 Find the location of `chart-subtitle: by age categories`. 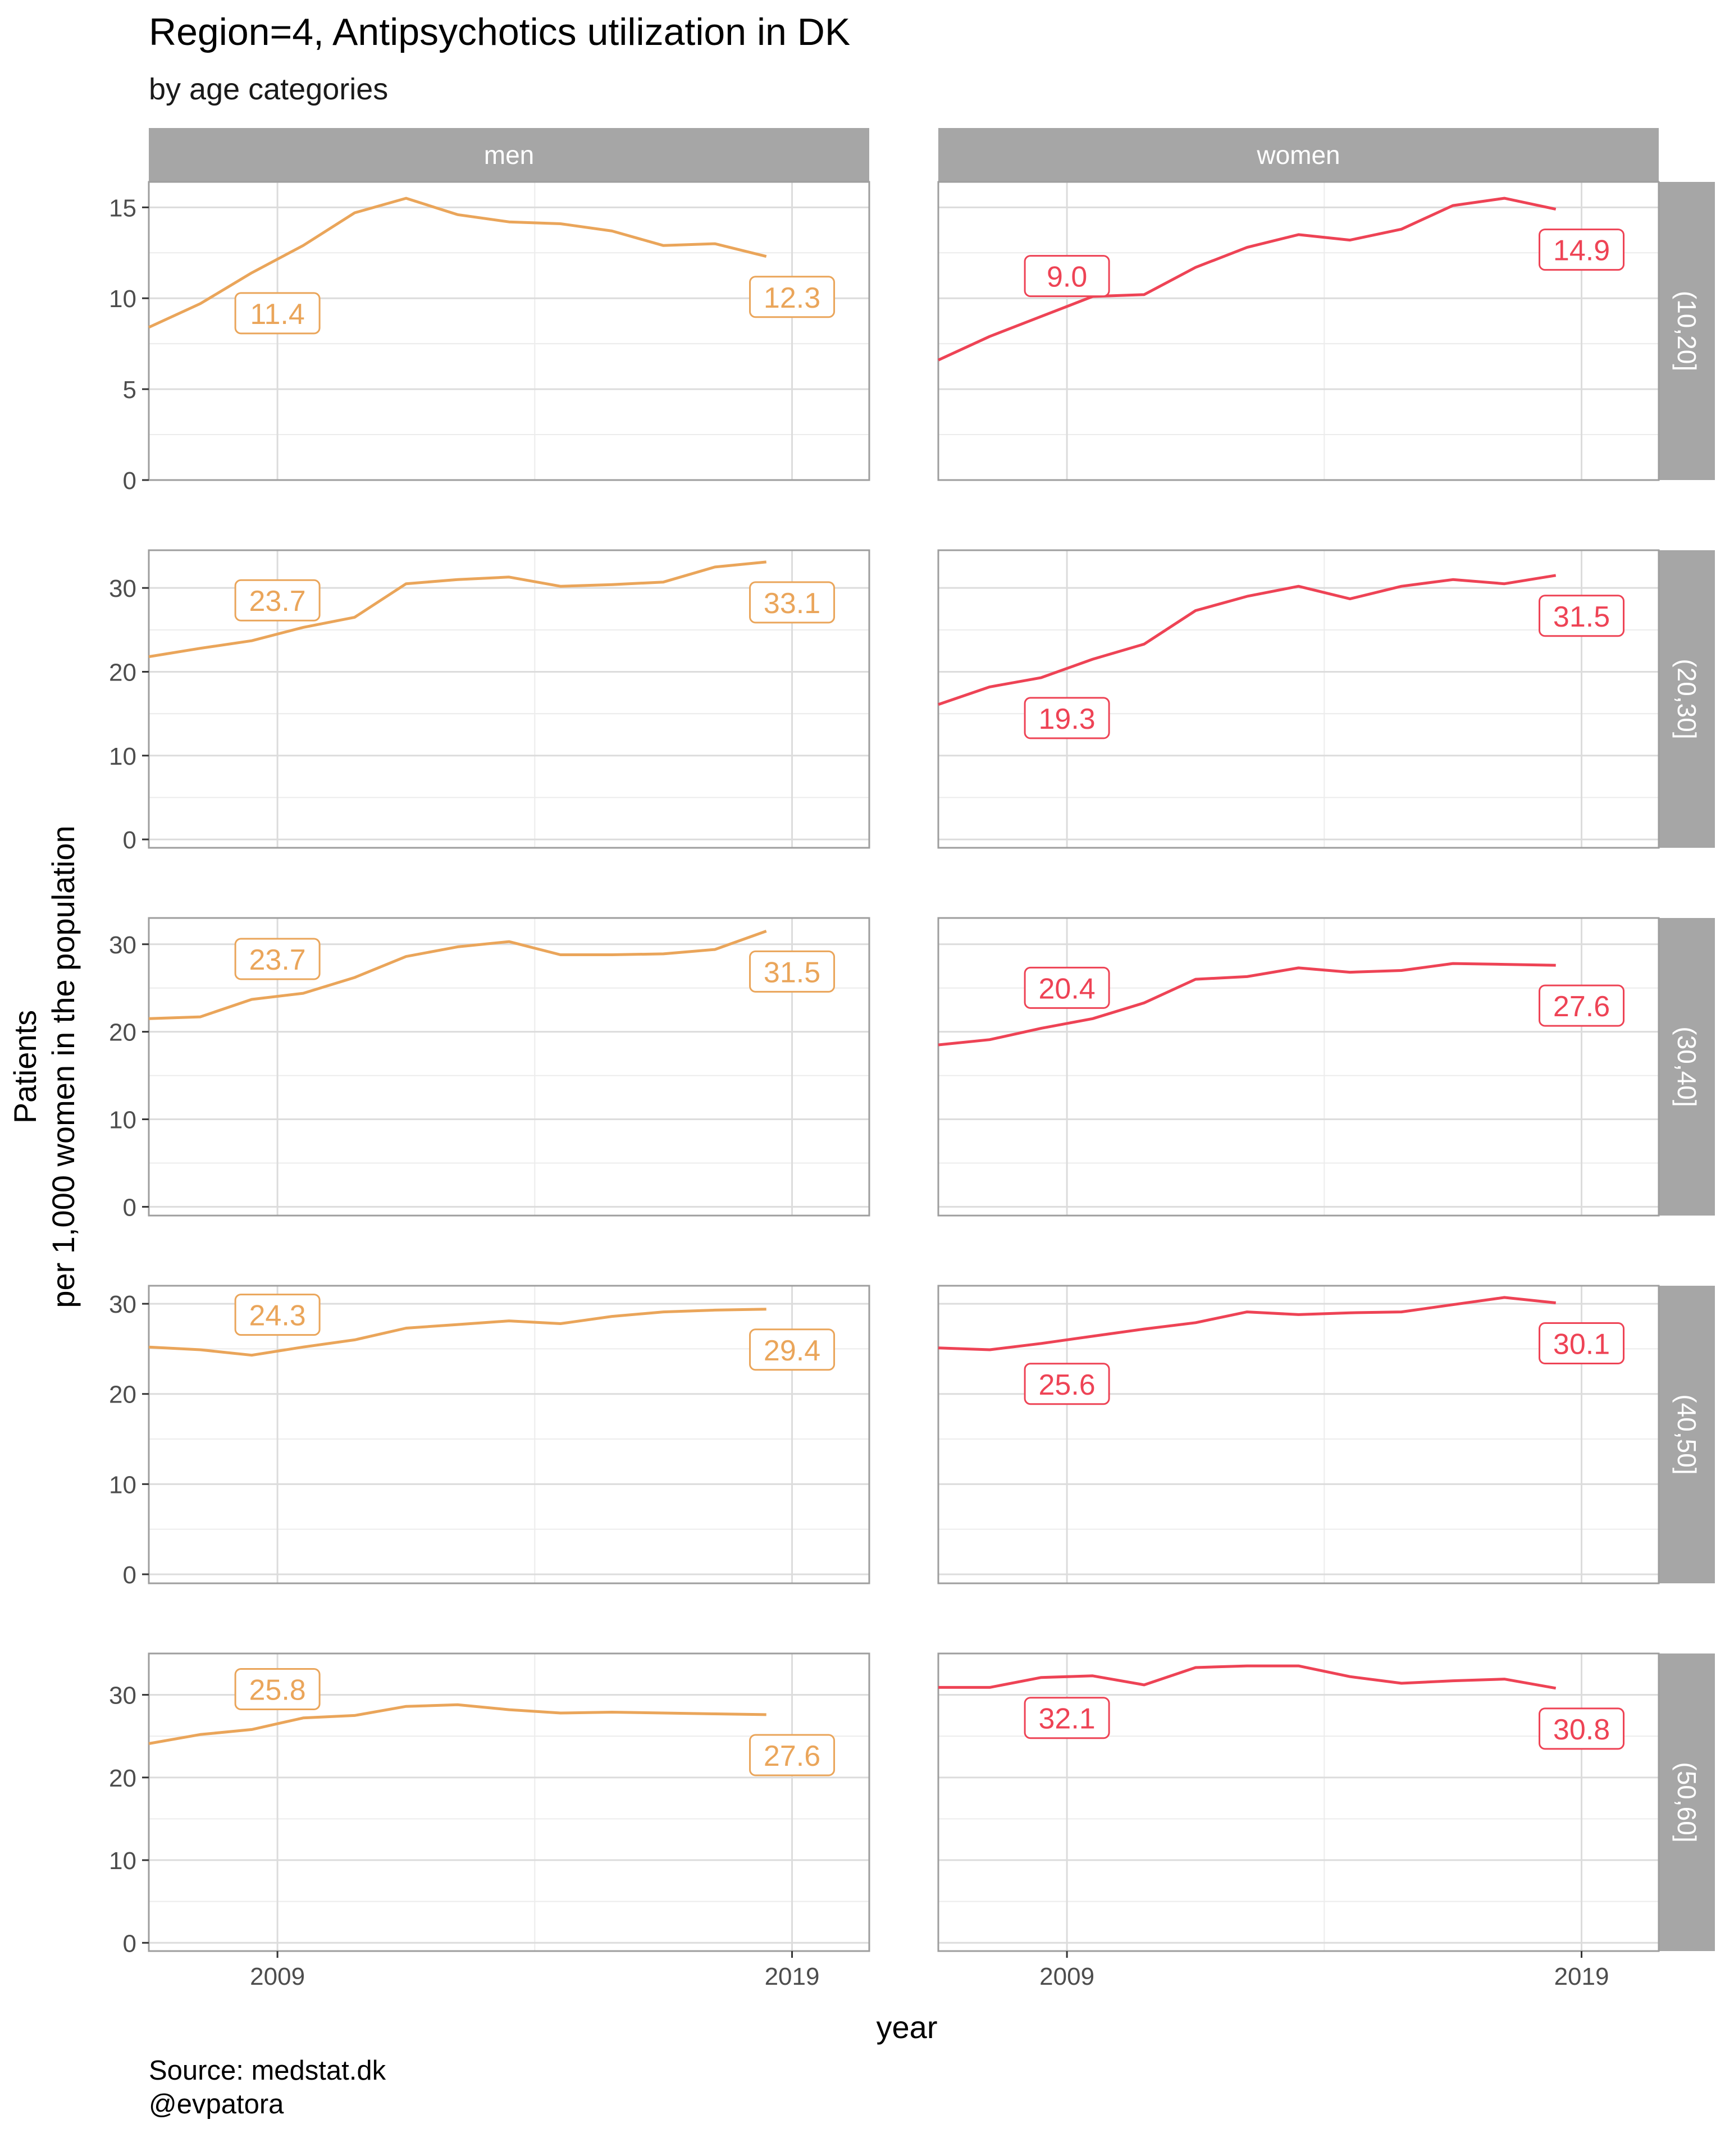

chart-subtitle: by age categories is located at coordinates (269, 89).